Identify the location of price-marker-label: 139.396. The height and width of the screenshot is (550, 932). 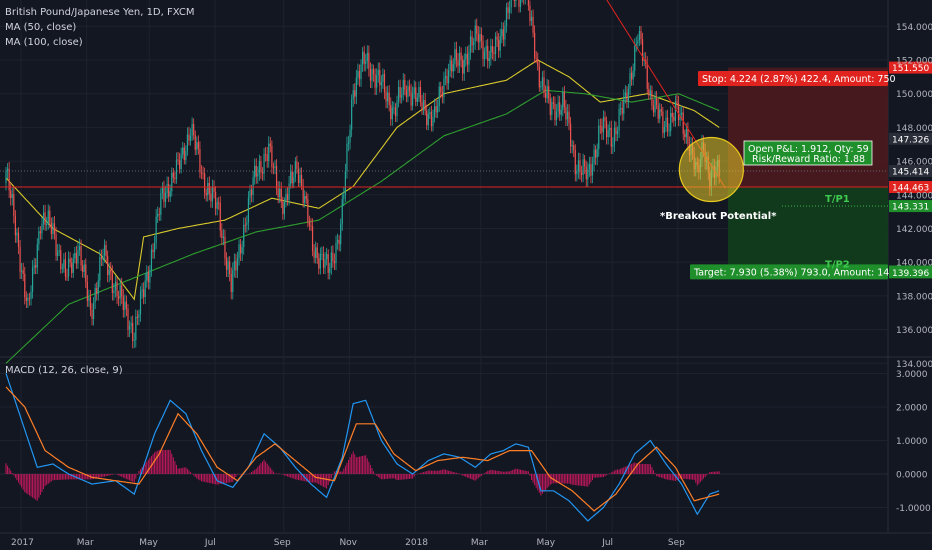
(910, 274).